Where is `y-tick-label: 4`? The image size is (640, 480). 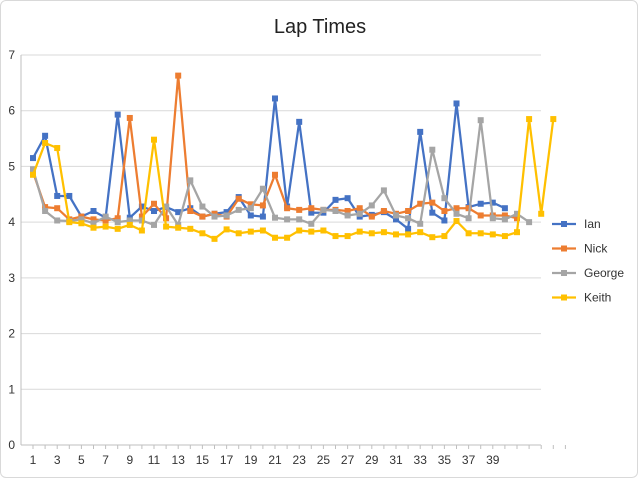
y-tick-label: 4 is located at coordinates (11, 222).